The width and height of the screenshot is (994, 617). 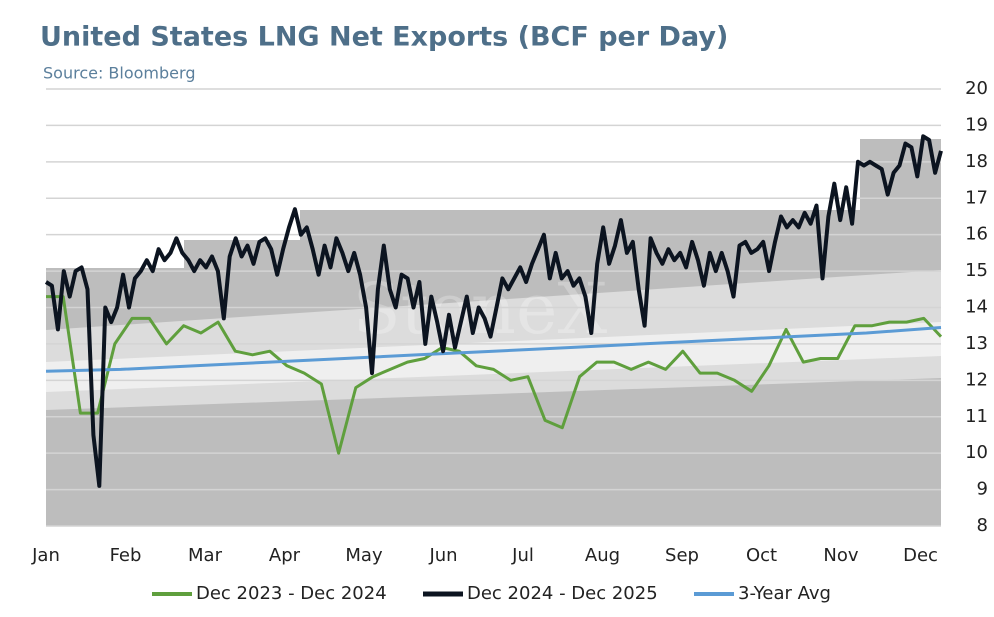 What do you see at coordinates (976, 161) in the screenshot?
I see `y-tick-label: 18` at bounding box center [976, 161].